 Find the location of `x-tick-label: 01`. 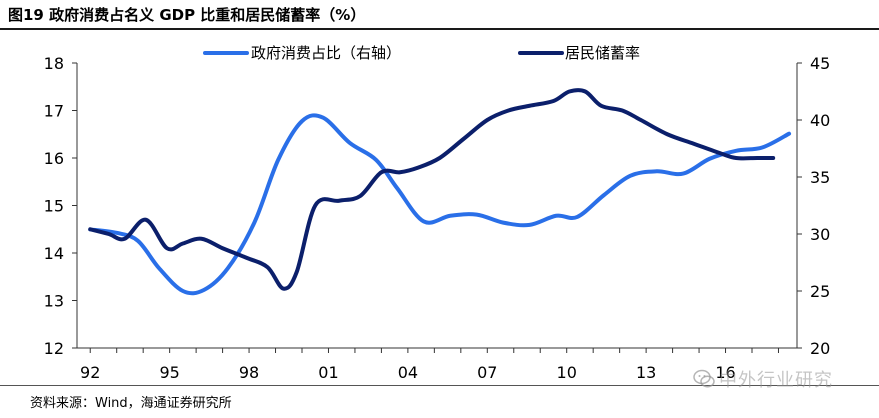

x-tick-label: 01 is located at coordinates (328, 372).